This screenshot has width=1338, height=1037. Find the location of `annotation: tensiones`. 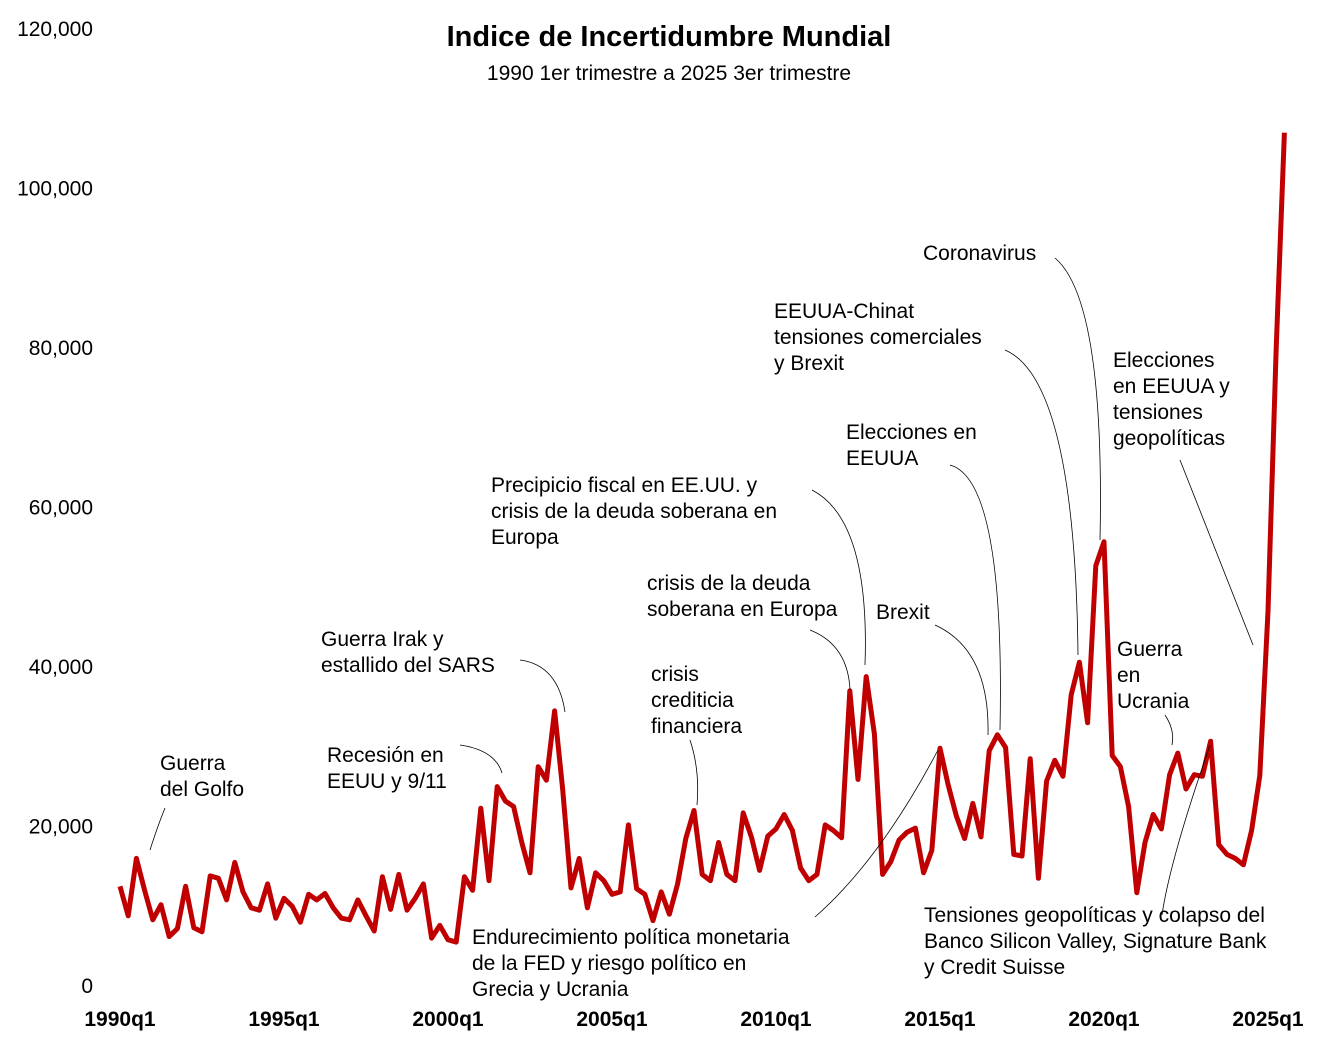

annotation: tensiones is located at coordinates (1158, 412).